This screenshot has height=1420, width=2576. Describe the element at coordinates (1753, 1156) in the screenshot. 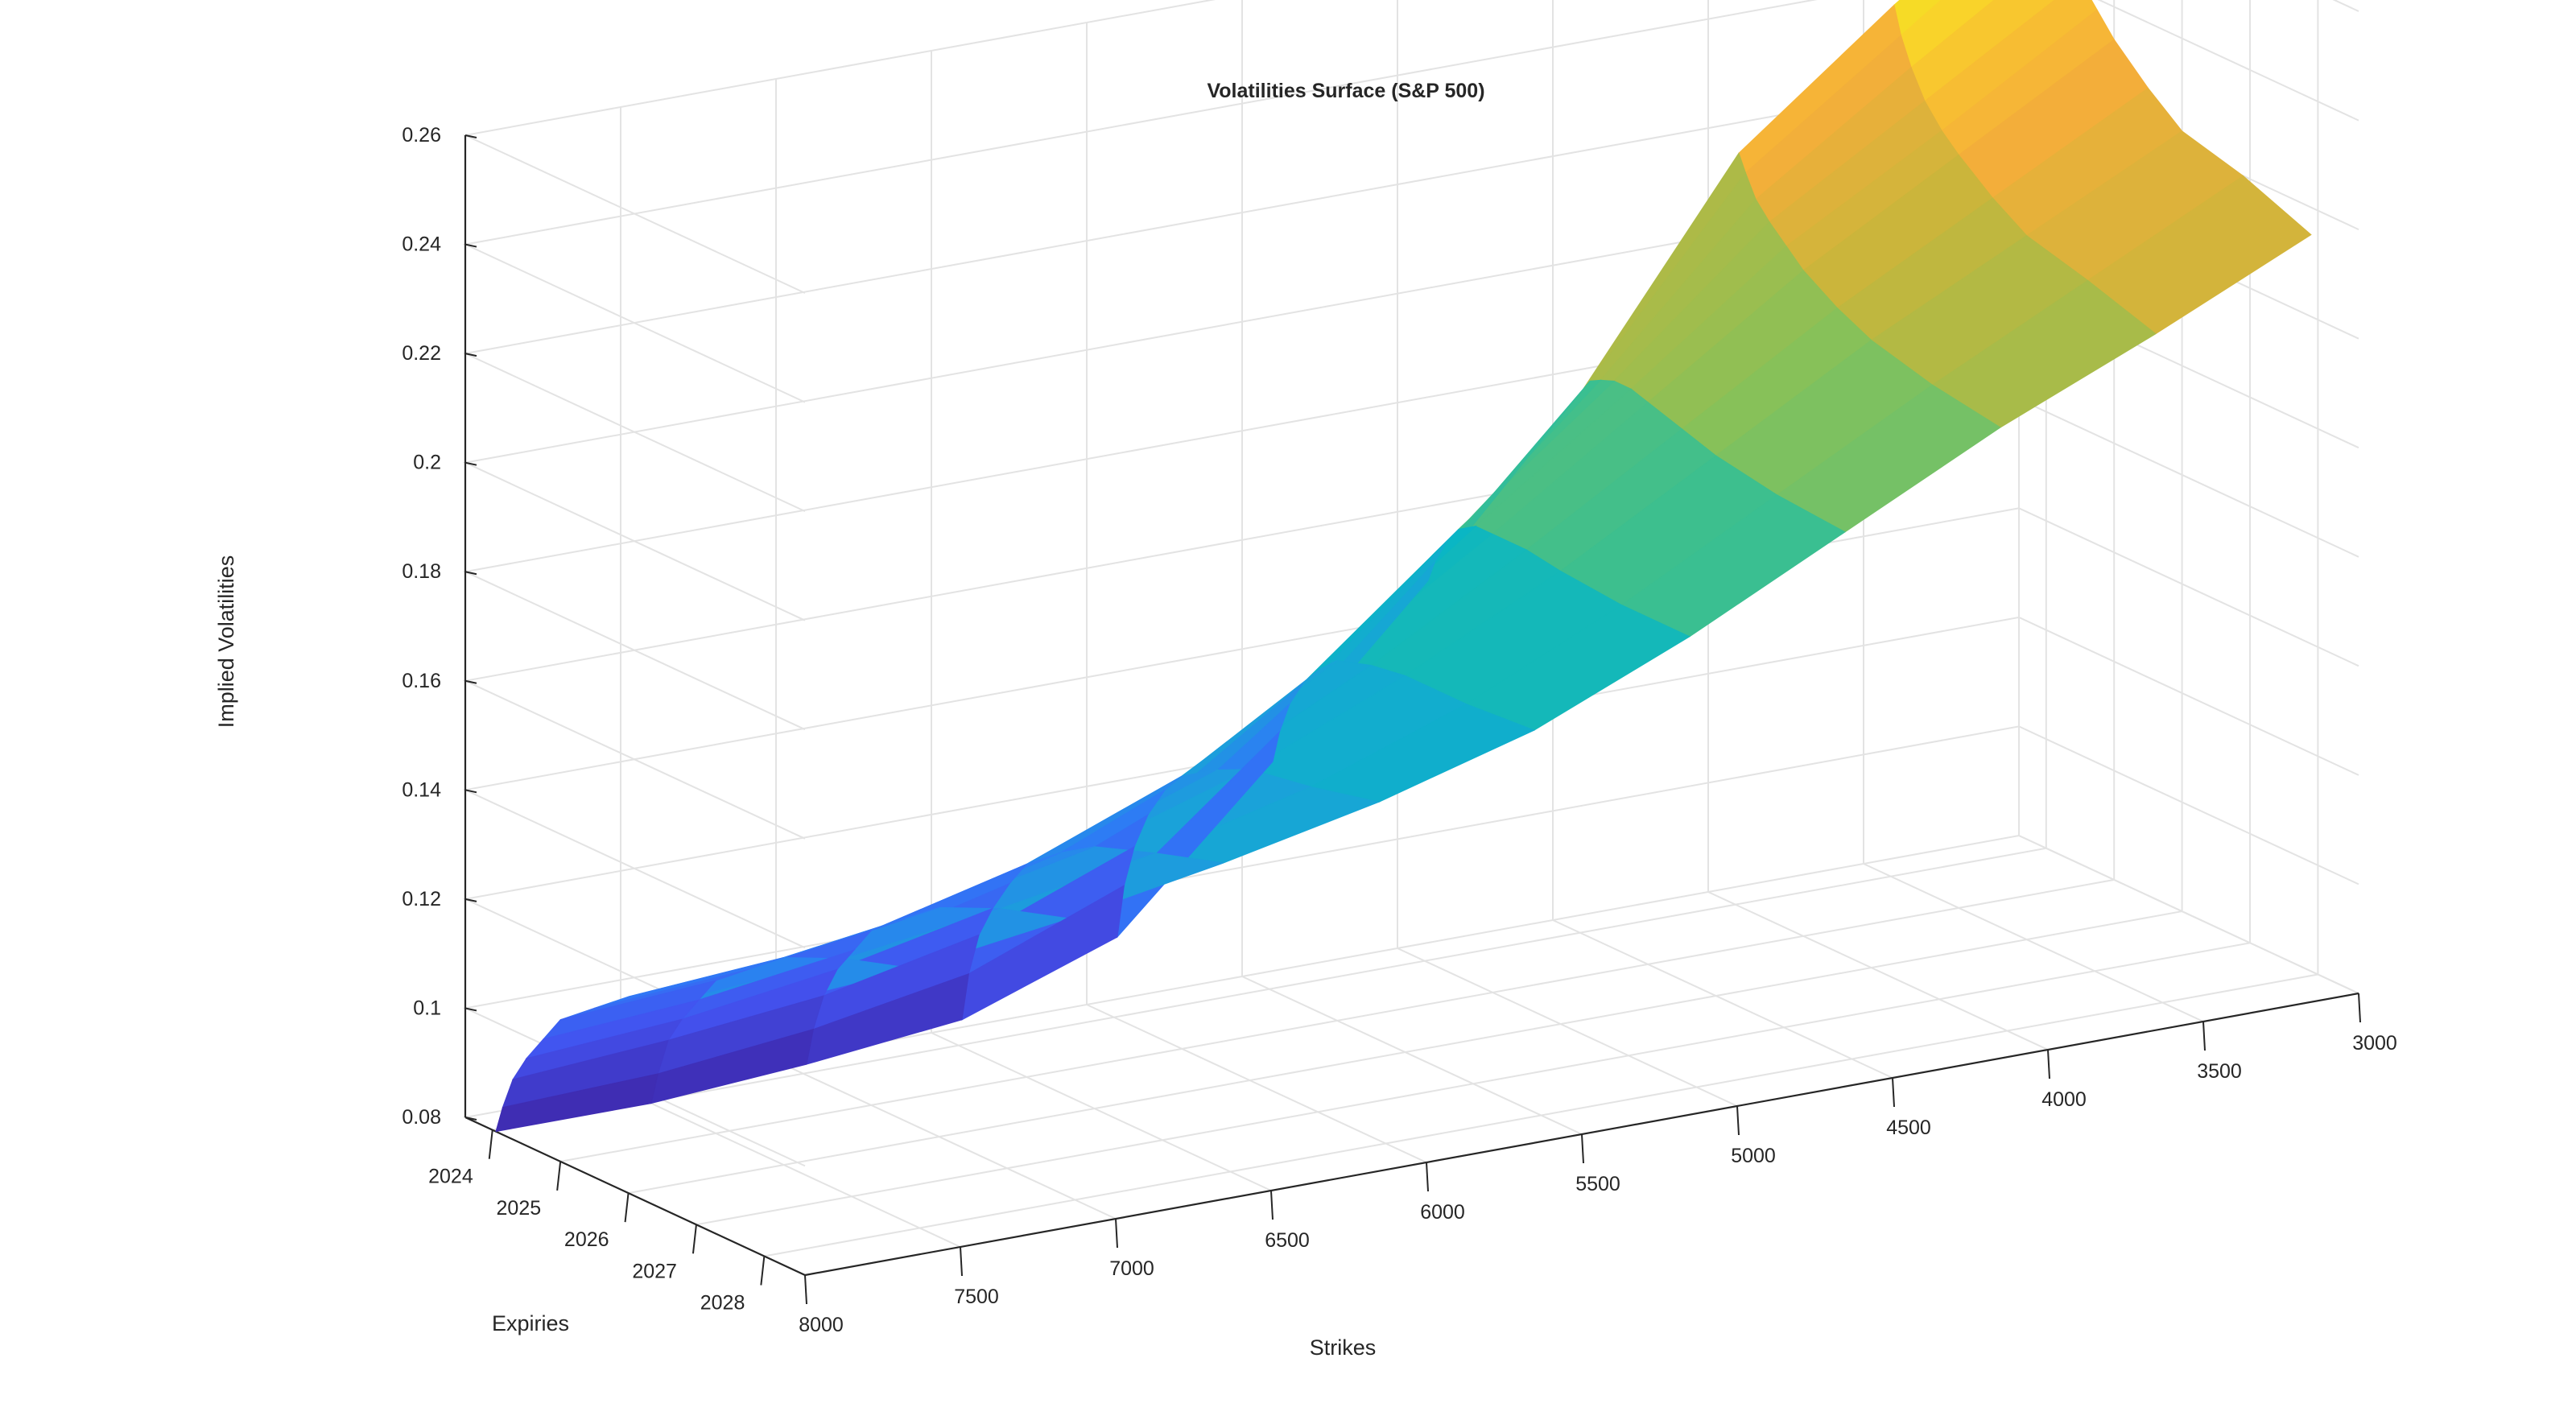

I see `x-tick-label: 5000` at that location.